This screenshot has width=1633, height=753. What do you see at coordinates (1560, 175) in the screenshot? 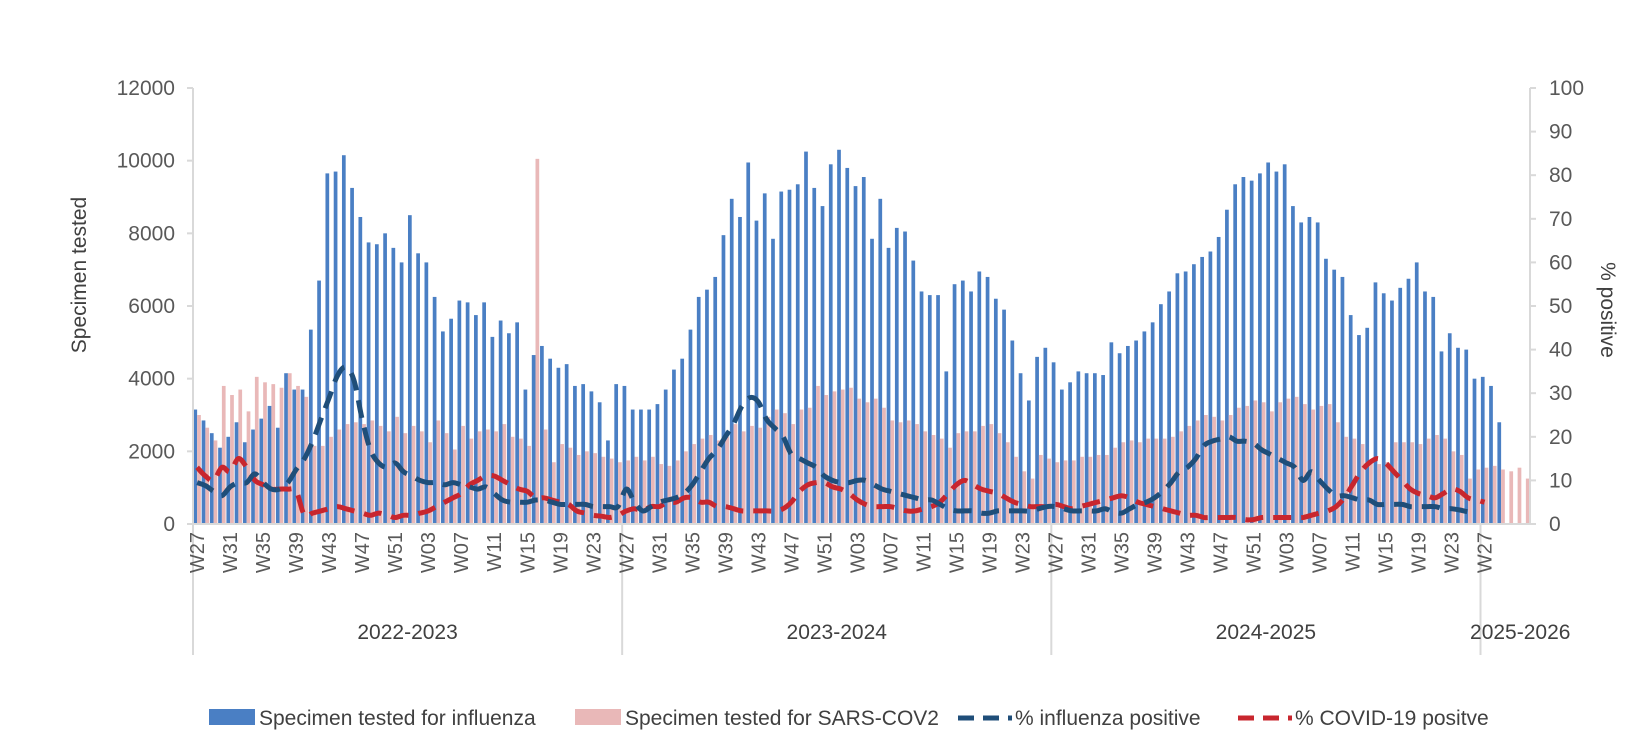
I see `y2-tick-label: 80` at bounding box center [1560, 175].